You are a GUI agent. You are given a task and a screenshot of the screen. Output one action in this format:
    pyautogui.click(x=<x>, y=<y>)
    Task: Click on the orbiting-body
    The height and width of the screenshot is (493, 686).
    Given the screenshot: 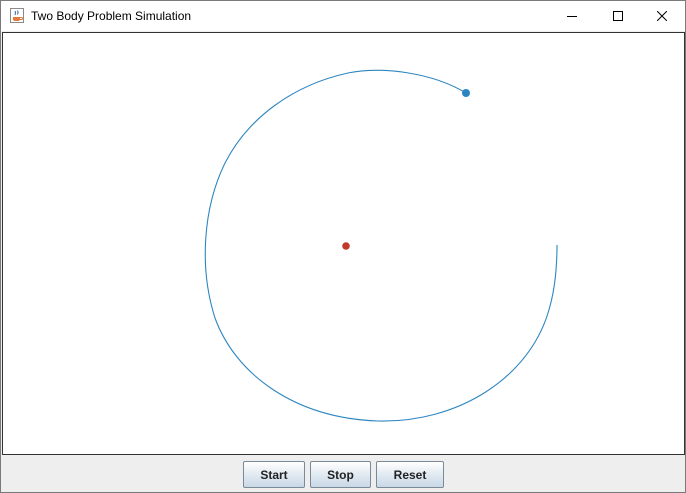 What is the action you would take?
    pyautogui.click(x=466, y=93)
    